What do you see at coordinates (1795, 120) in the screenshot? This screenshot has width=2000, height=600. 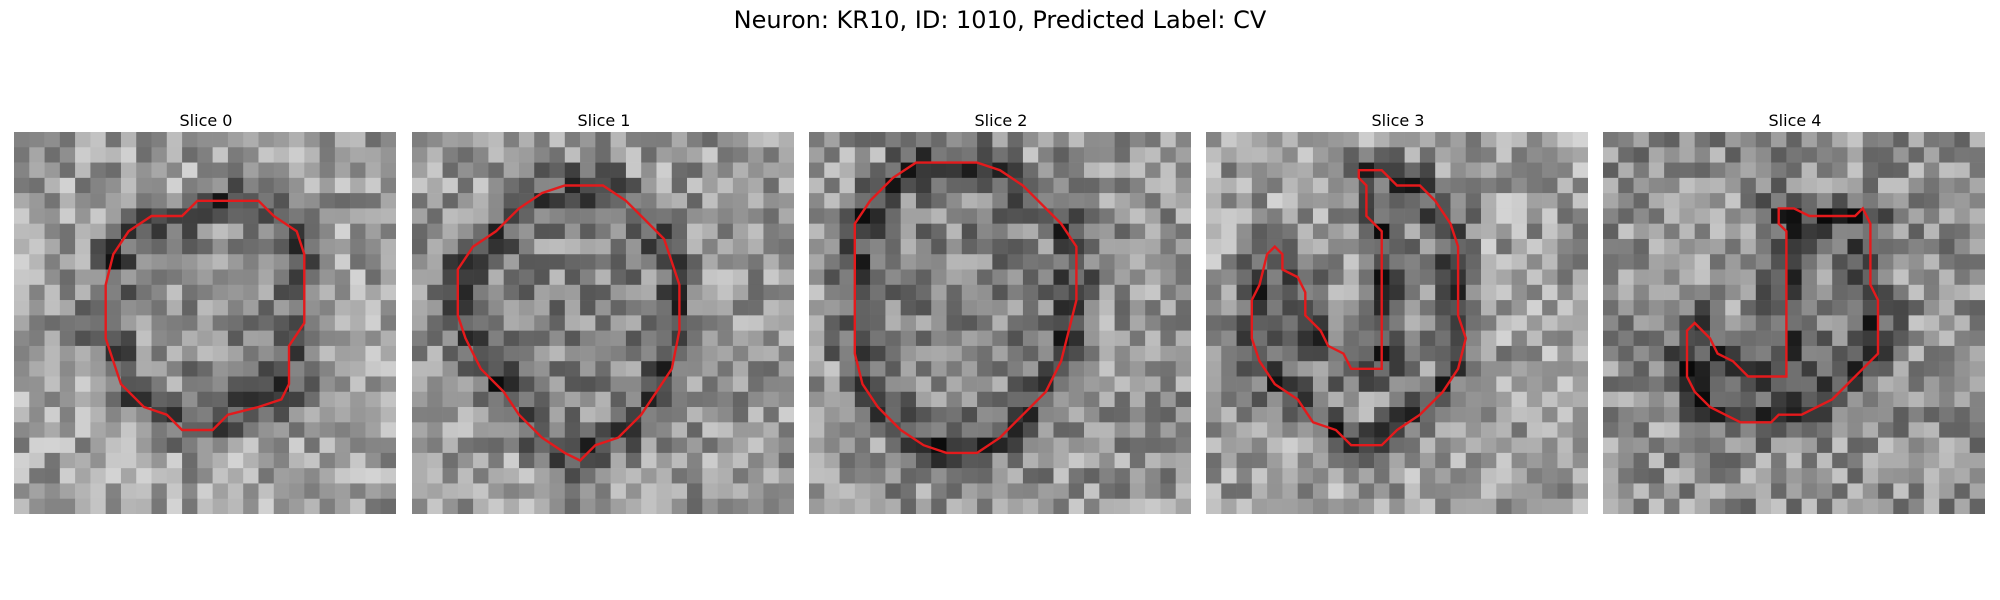 I see `slice-title-4: Slice 4` at bounding box center [1795, 120].